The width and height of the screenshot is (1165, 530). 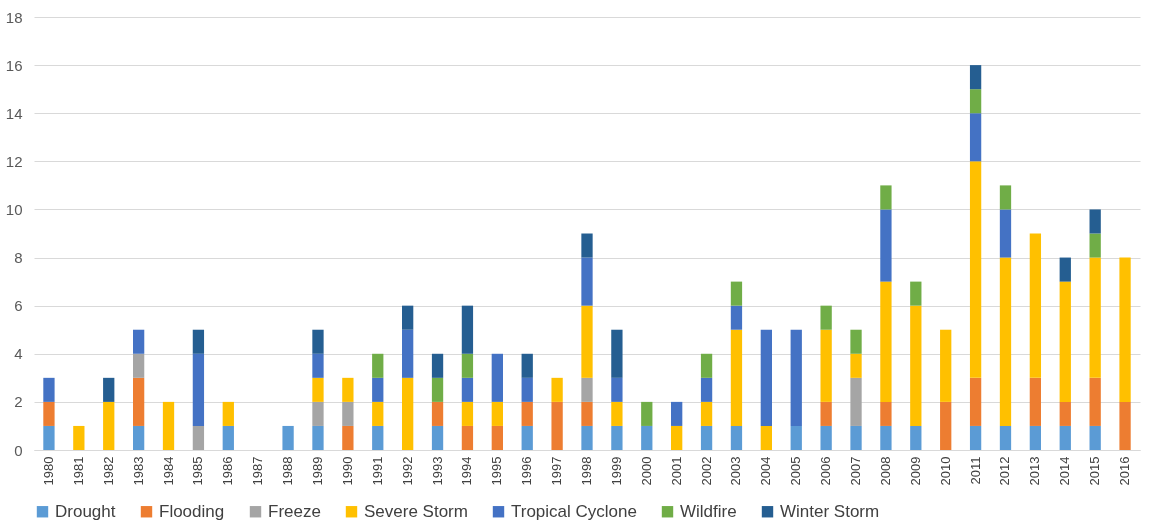 I want to click on x-tick-label: 1981, so click(x=78, y=471).